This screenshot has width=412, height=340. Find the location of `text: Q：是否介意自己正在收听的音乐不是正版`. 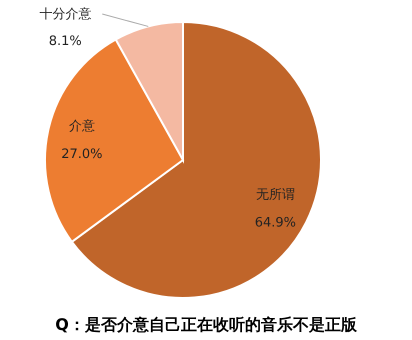

text: Q：是否介意自己正在收听的音乐不是正版 is located at coordinates (206, 324).